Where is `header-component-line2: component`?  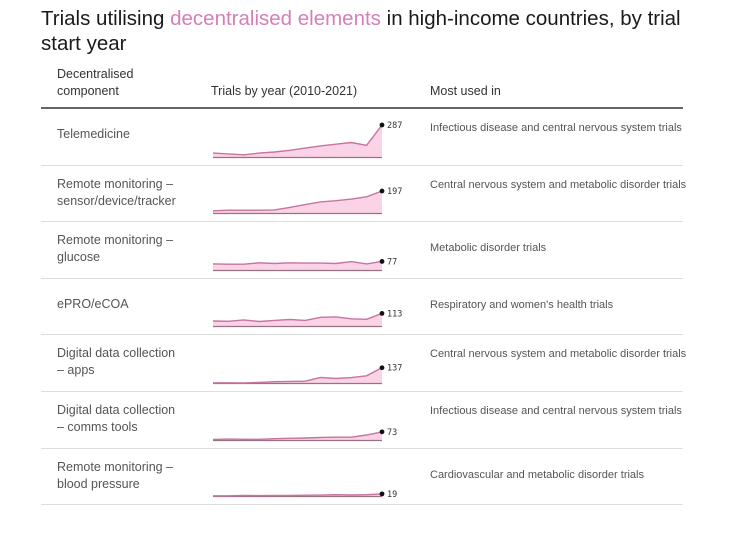
header-component-line2: component is located at coordinates (88, 91).